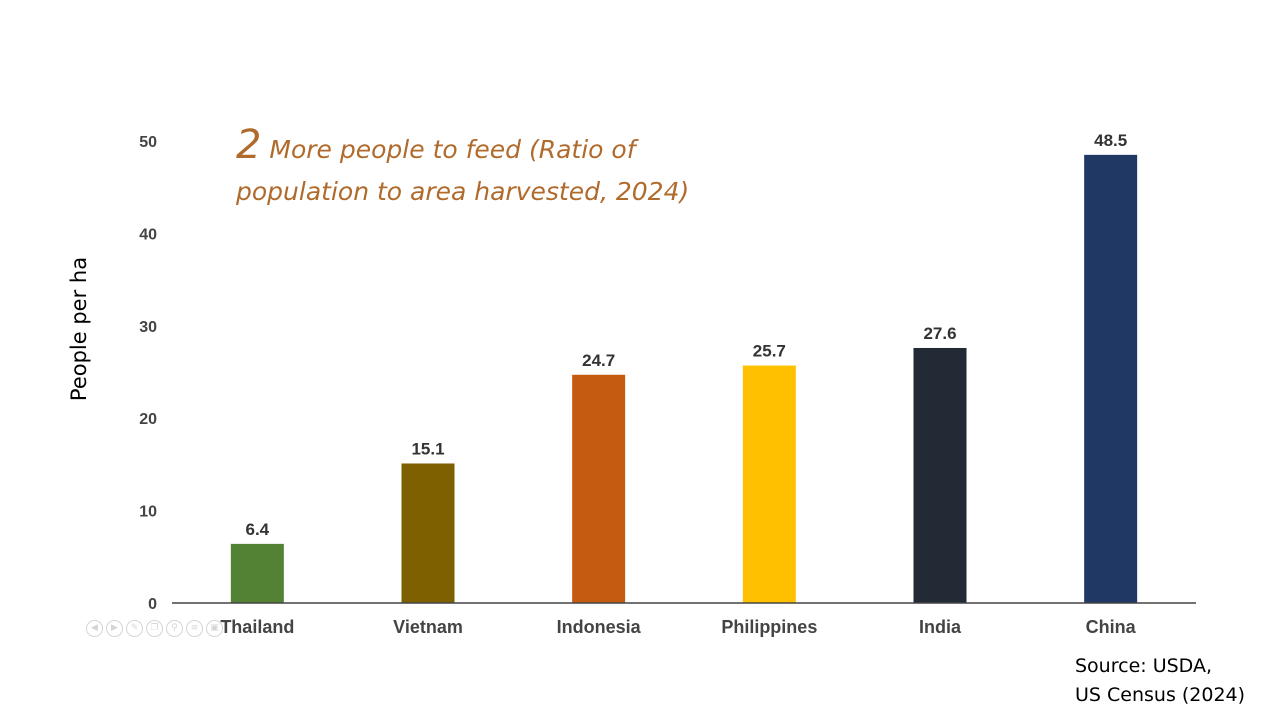 This screenshot has width=1280, height=720. Describe the element at coordinates (148, 327) in the screenshot. I see `y-tick-label: 30` at that location.